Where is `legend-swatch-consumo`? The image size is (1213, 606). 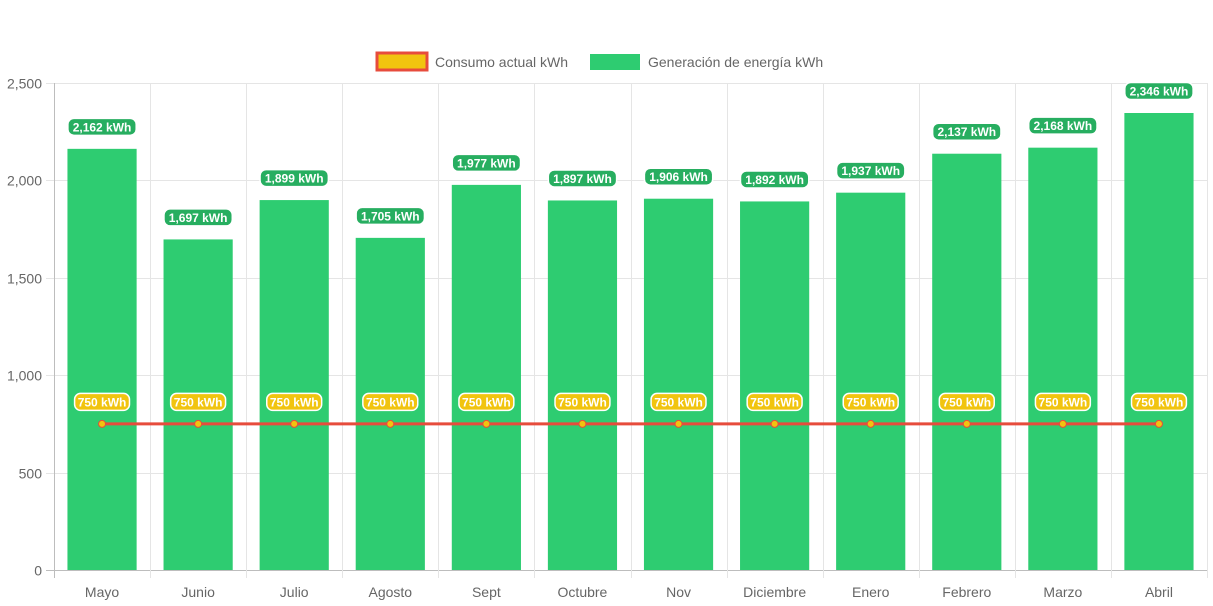
legend-swatch-consumo is located at coordinates (402, 61).